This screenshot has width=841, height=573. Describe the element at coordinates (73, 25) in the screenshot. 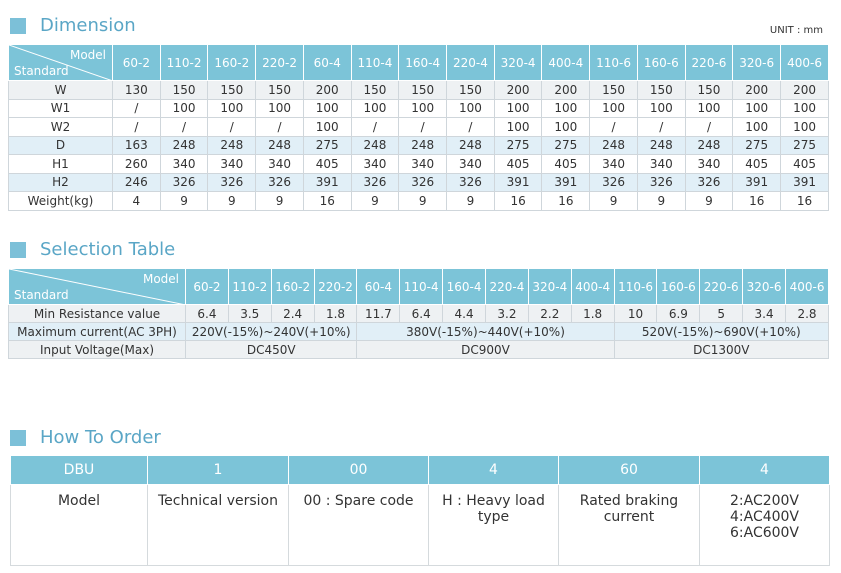

I see `section-heading: Dimension` at that location.